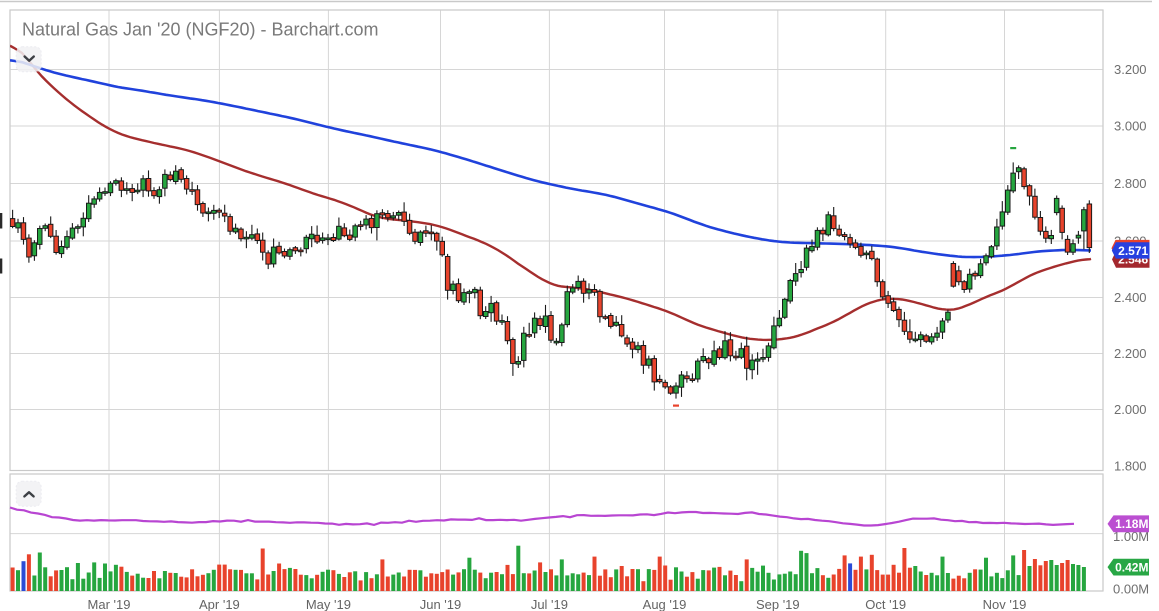 The image size is (1159, 611). I want to click on svg-text: 0.00M, so click(1131, 589).